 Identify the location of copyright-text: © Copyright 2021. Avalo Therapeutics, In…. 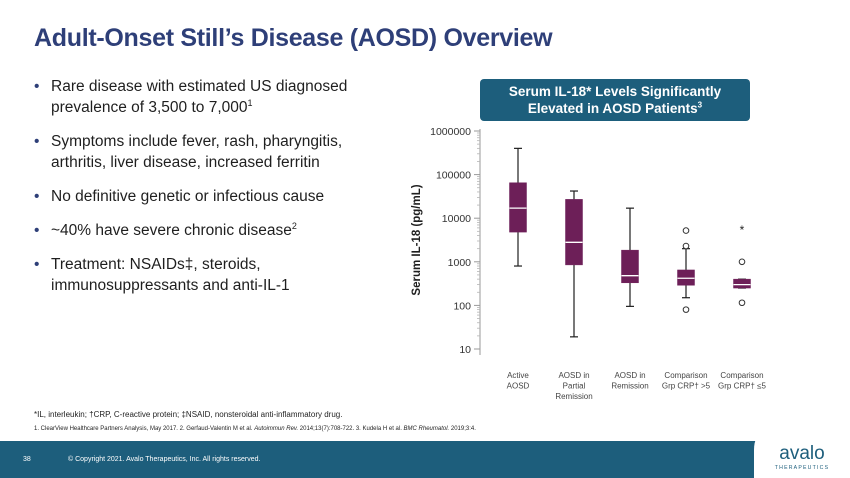
(164, 459).